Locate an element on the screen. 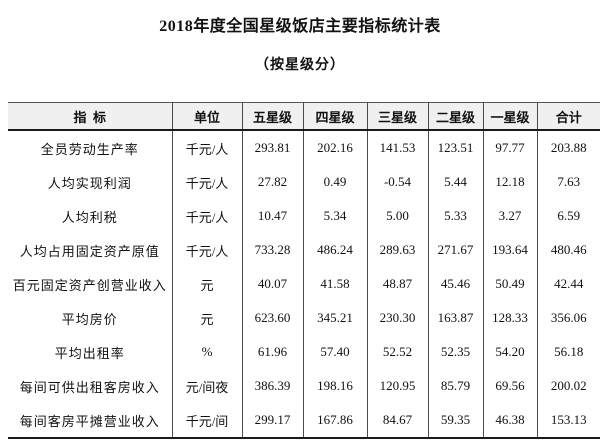  unit-cell: 千元/间 is located at coordinates (206, 420).